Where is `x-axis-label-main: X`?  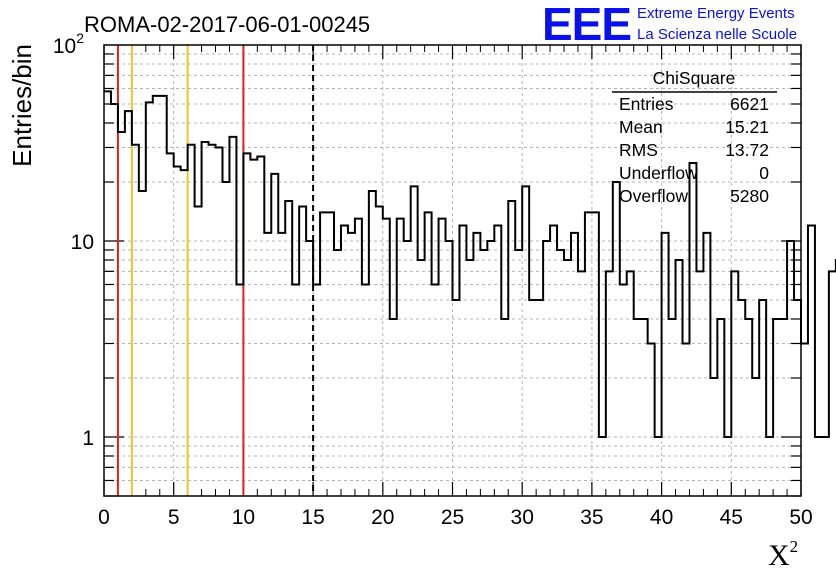 x-axis-label-main: X is located at coordinates (779, 555).